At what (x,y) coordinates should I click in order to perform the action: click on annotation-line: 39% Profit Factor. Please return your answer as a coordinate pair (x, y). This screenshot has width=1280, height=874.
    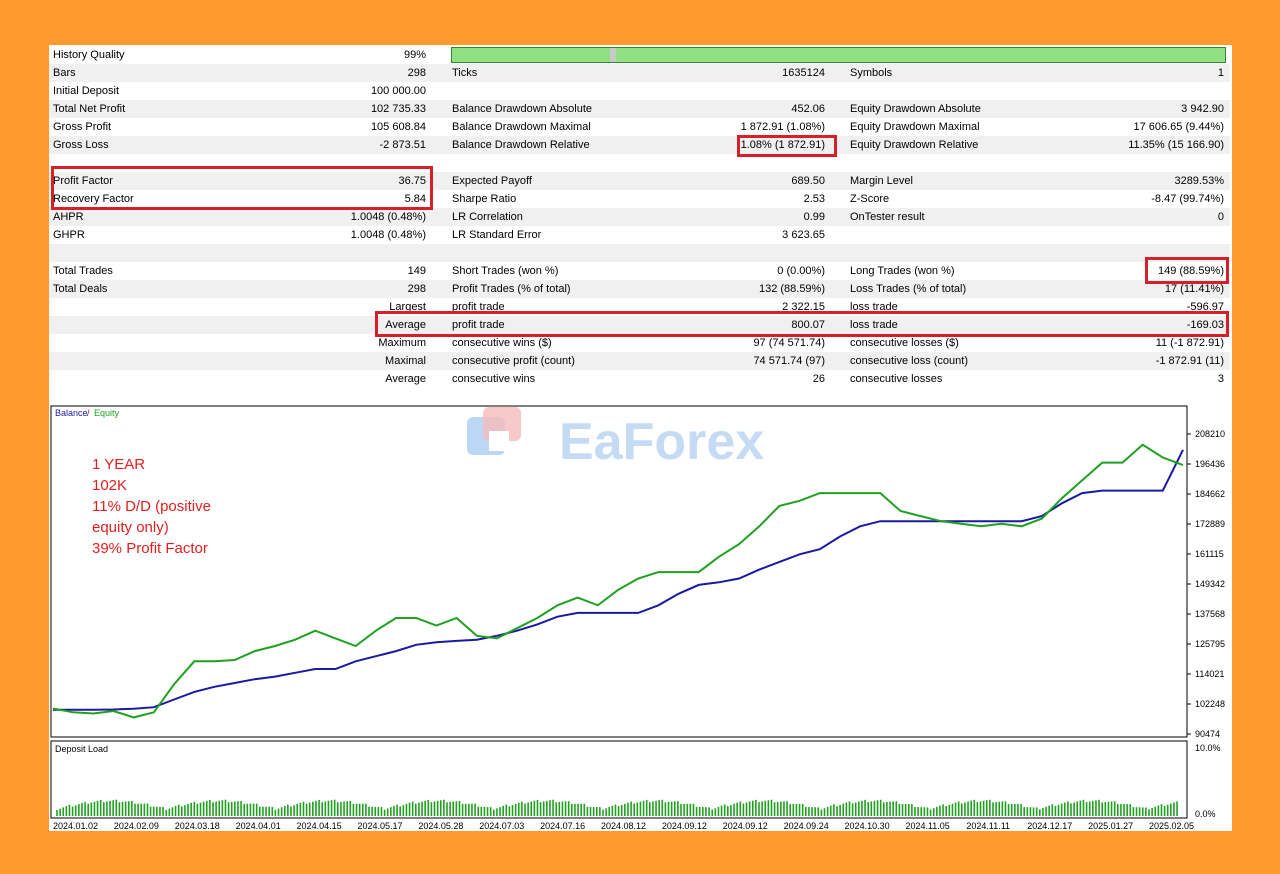
    Looking at the image, I should click on (150, 548).